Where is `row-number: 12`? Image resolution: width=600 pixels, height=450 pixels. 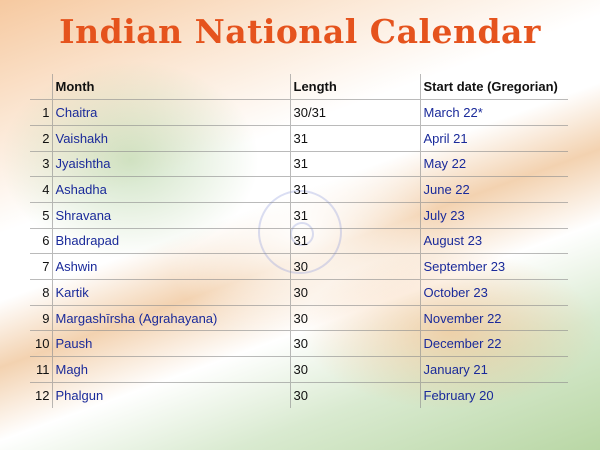
row-number: 12 is located at coordinates (42, 395).